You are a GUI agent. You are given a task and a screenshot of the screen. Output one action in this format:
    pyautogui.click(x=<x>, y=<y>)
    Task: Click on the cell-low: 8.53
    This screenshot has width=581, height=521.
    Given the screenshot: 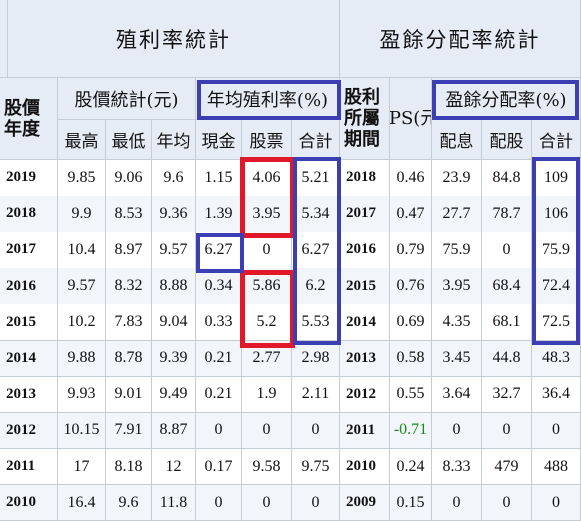 What is the action you would take?
    pyautogui.click(x=129, y=214)
    